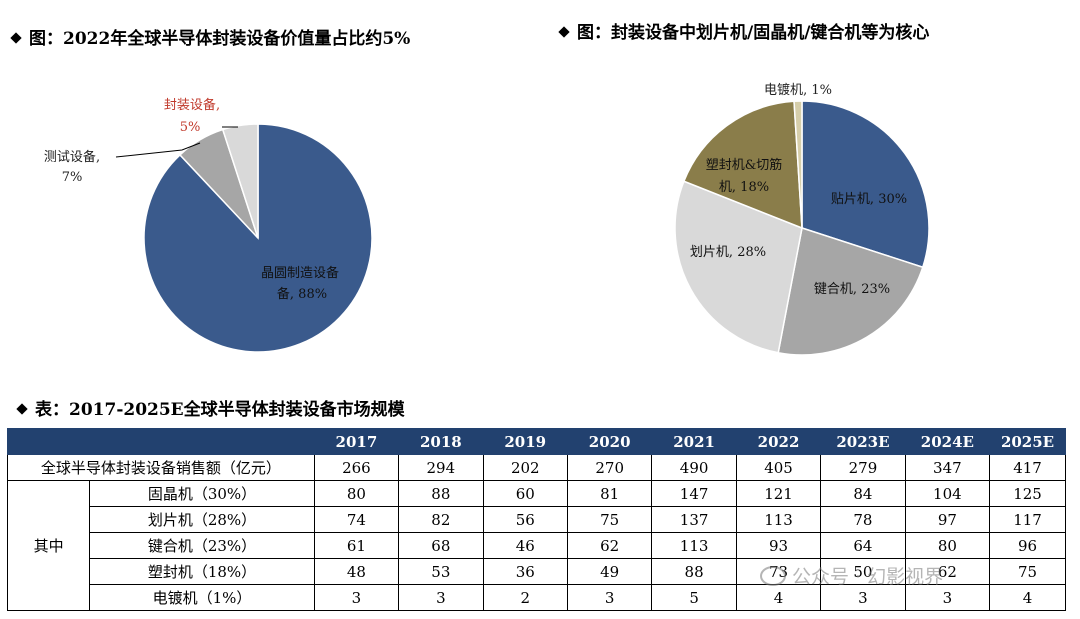  I want to click on row-label: 固晶机（30%）, so click(202, 493).